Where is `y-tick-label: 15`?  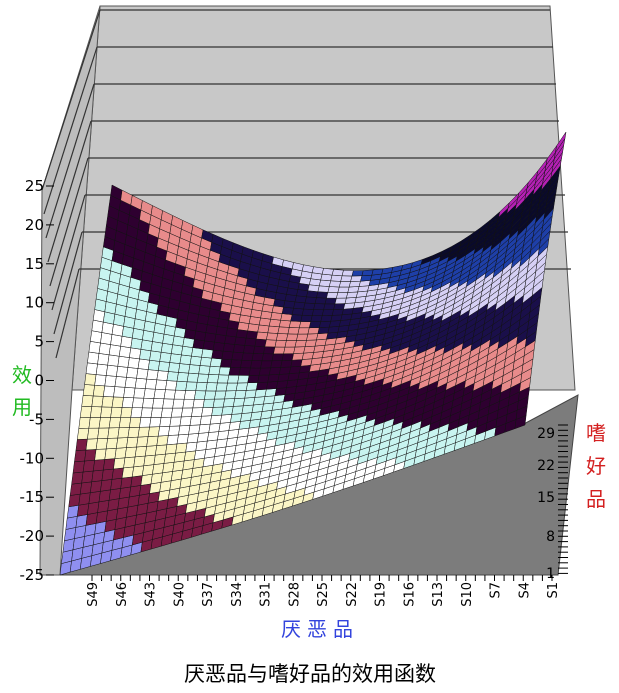 y-tick-label: 15 is located at coordinates (546, 498).